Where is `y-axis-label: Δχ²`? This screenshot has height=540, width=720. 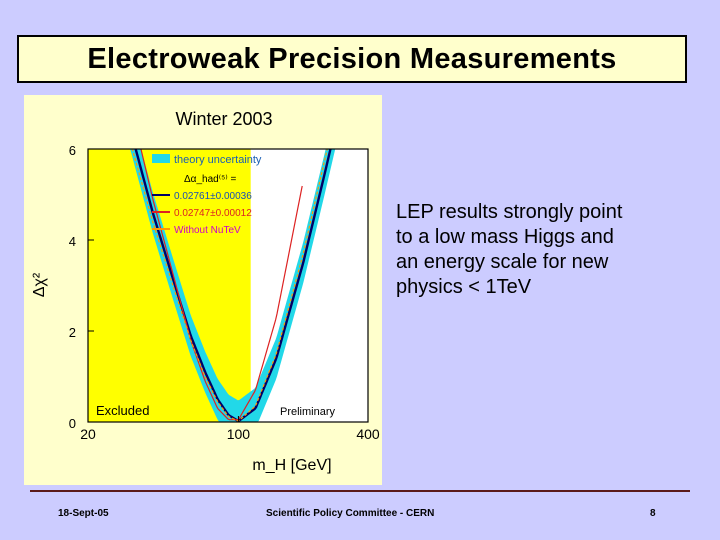
y-axis-label: Δχ² is located at coordinates (39, 284).